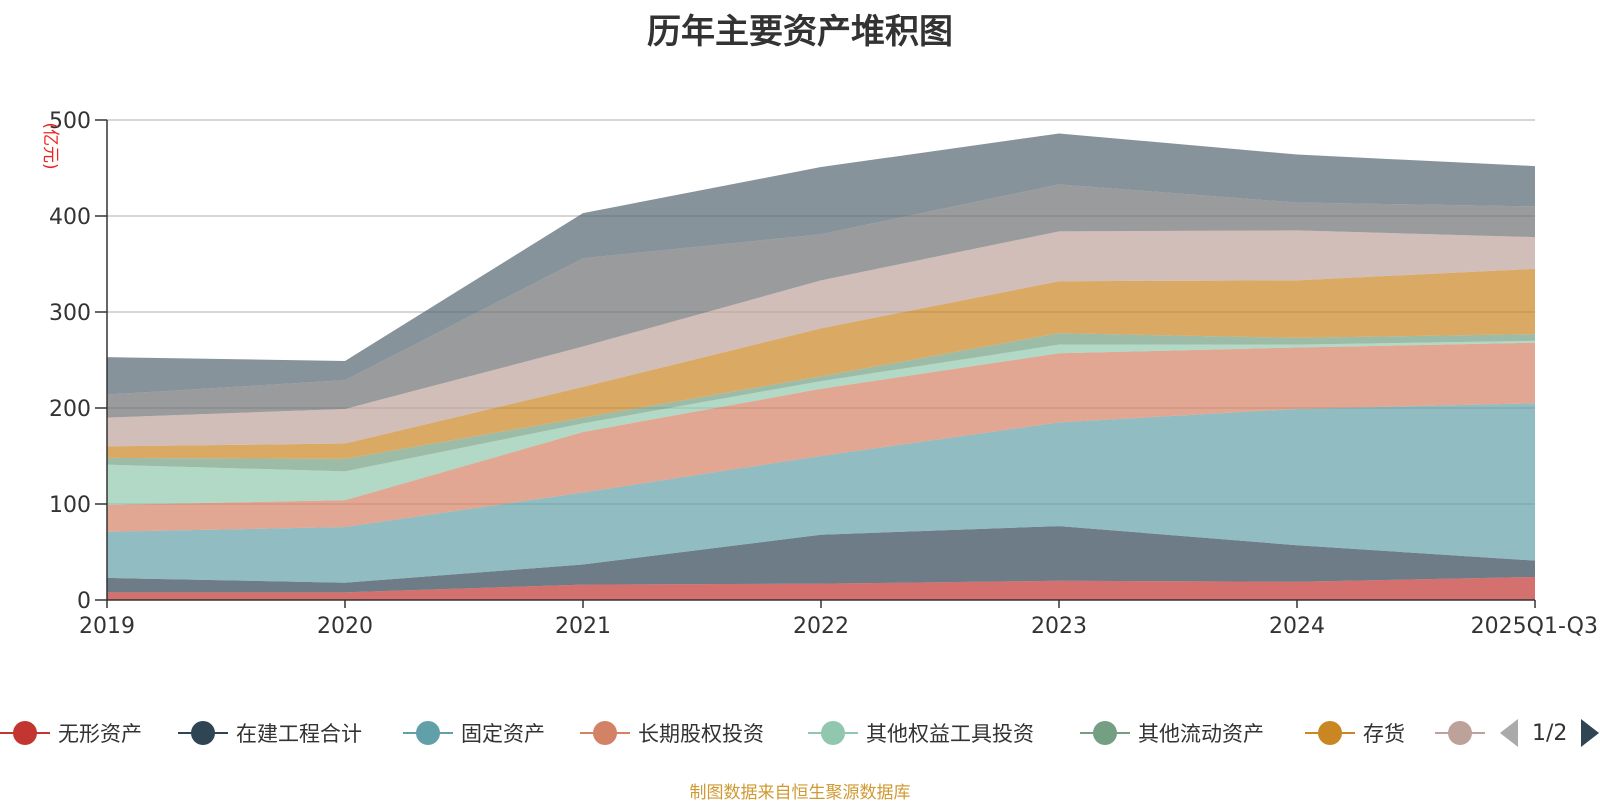 The image size is (1600, 803). What do you see at coordinates (503, 734) in the screenshot?
I see `legend-label: 固定资产` at bounding box center [503, 734].